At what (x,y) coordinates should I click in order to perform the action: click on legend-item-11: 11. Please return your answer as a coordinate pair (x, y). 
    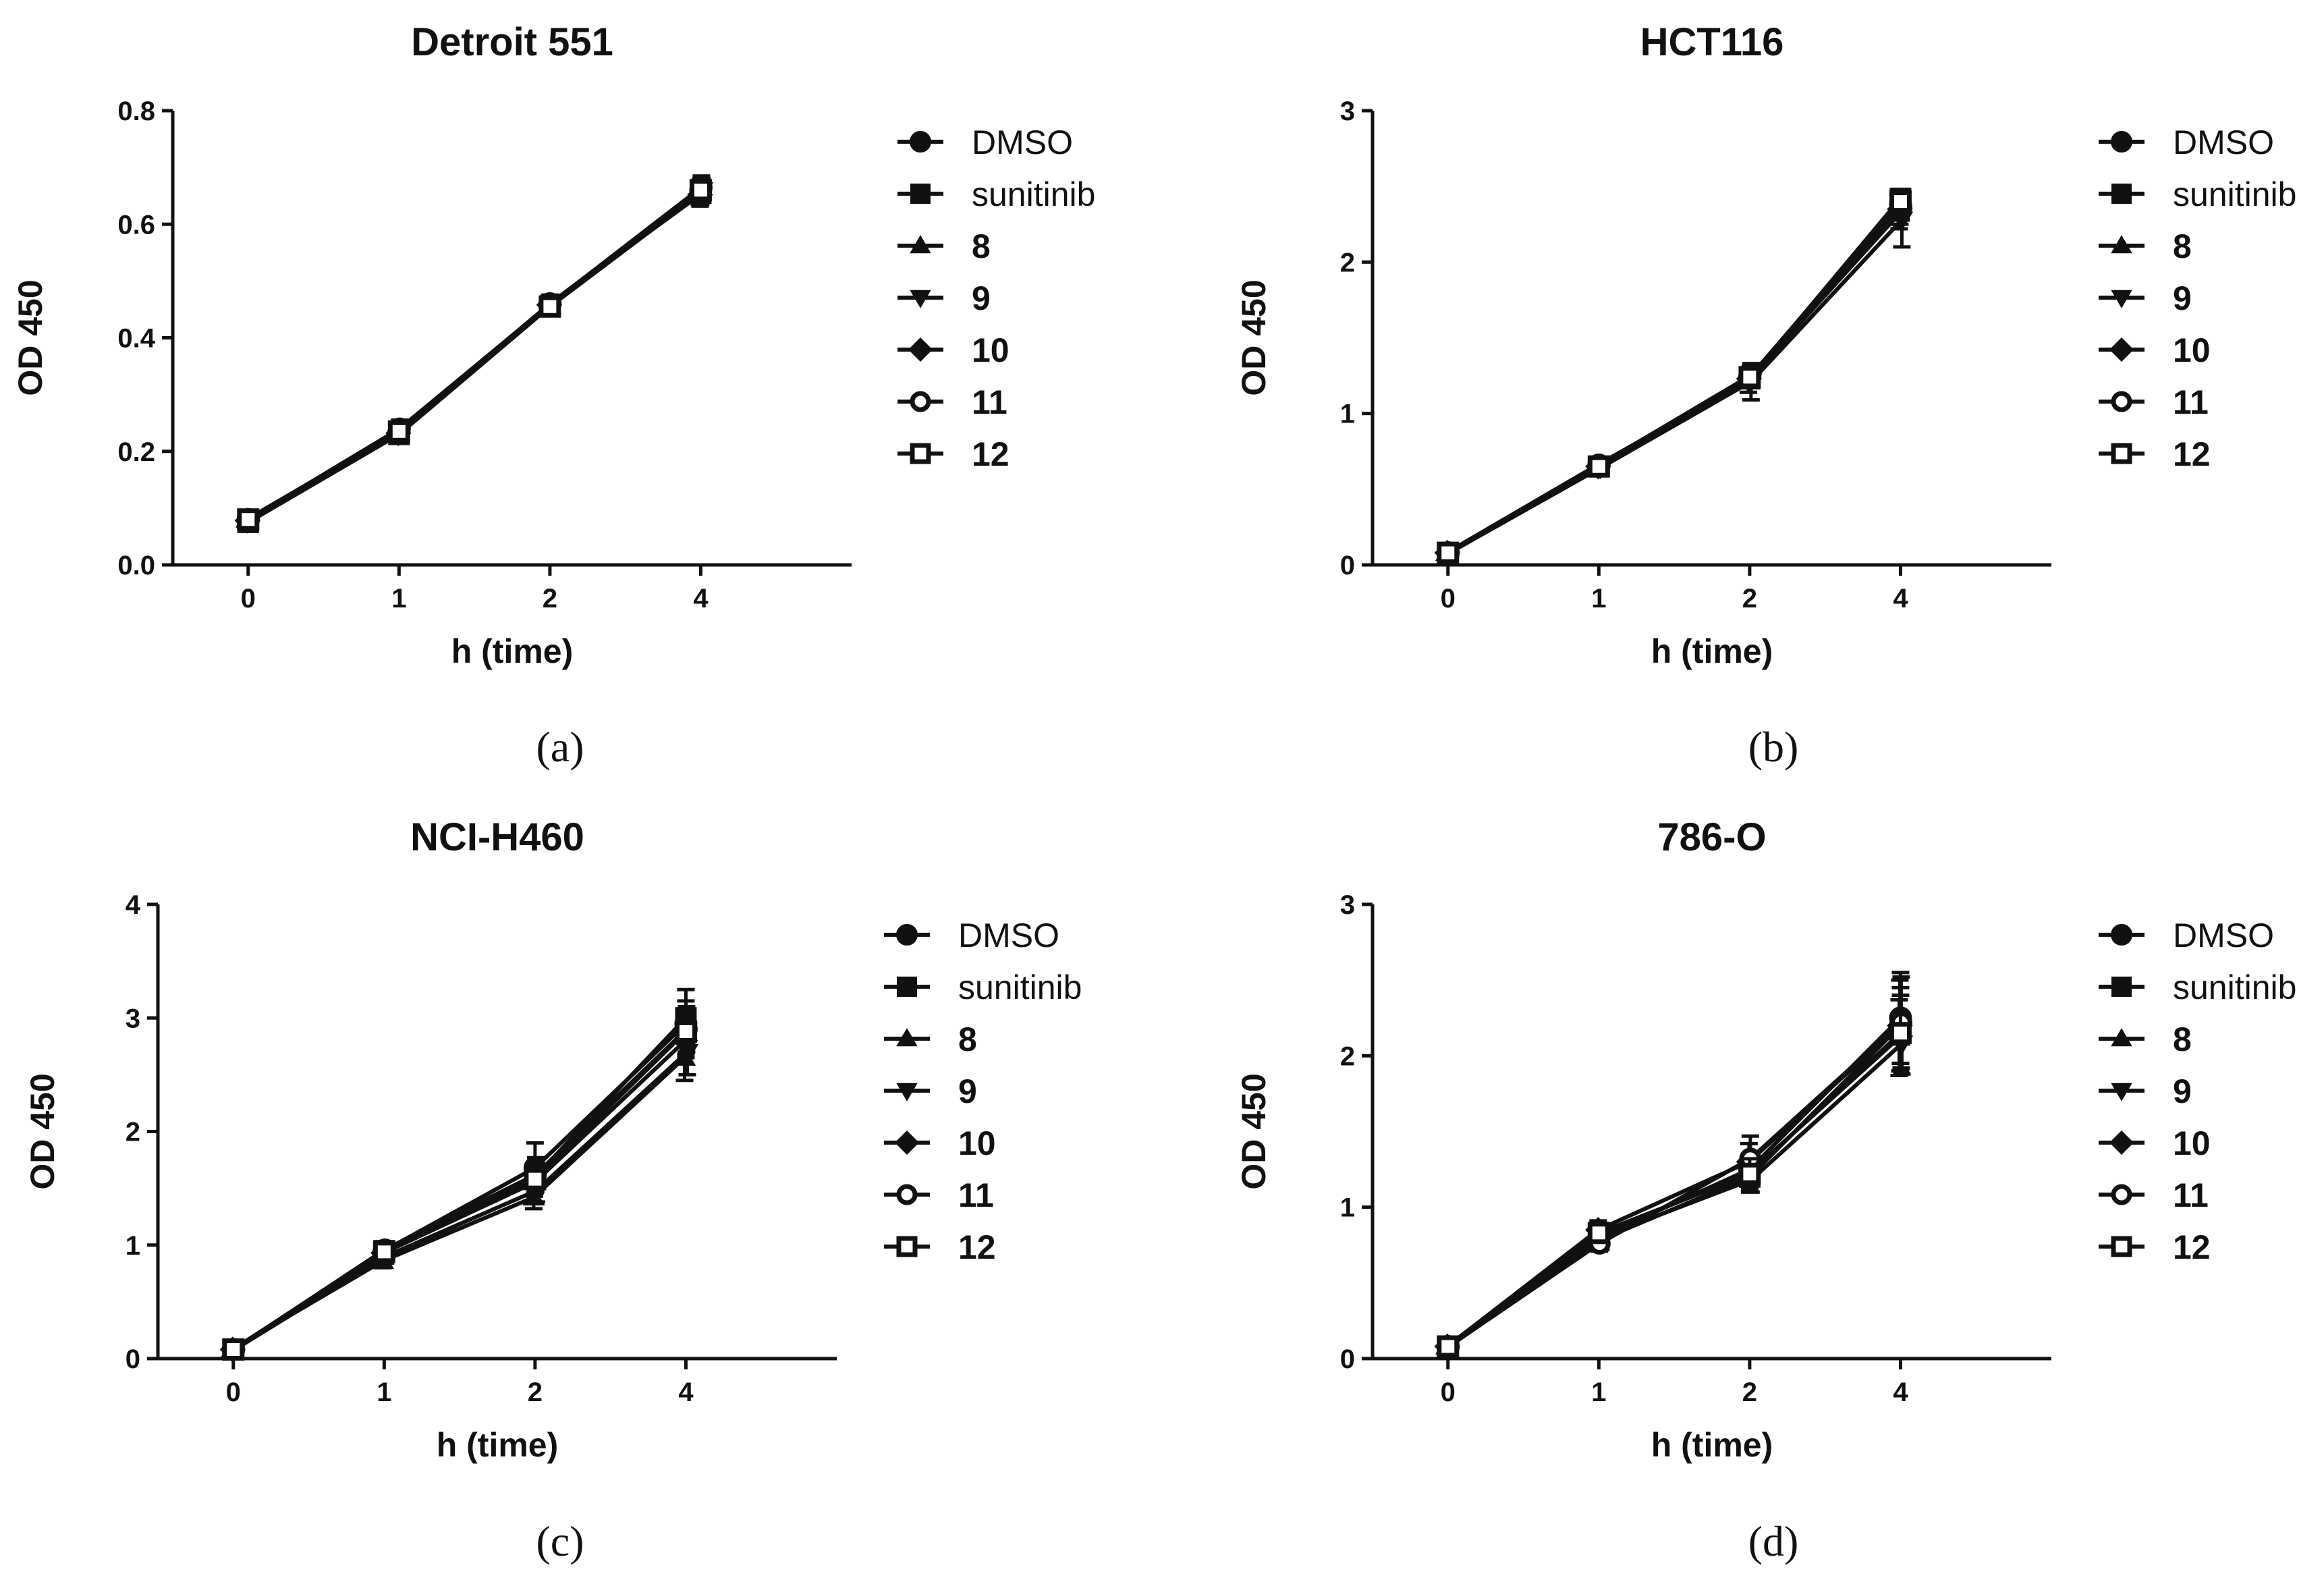
    Looking at the image, I should click on (2154, 1195).